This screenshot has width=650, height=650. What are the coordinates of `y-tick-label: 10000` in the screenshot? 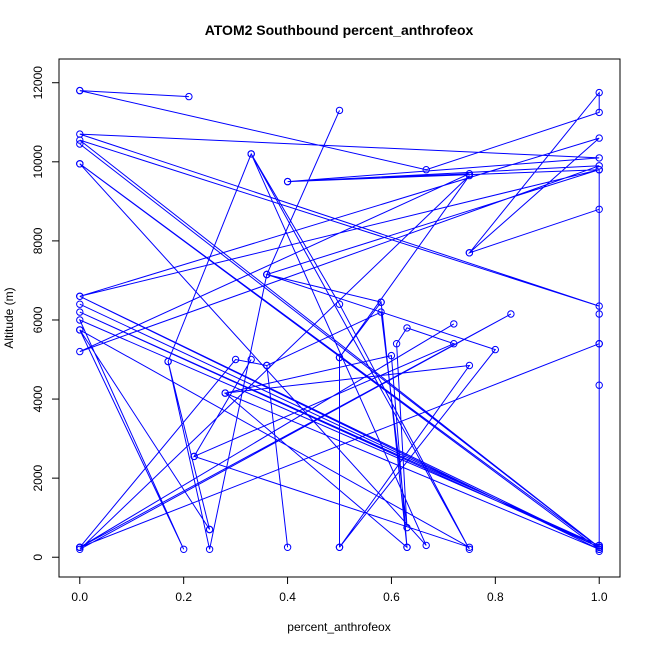 It's located at (38, 162).